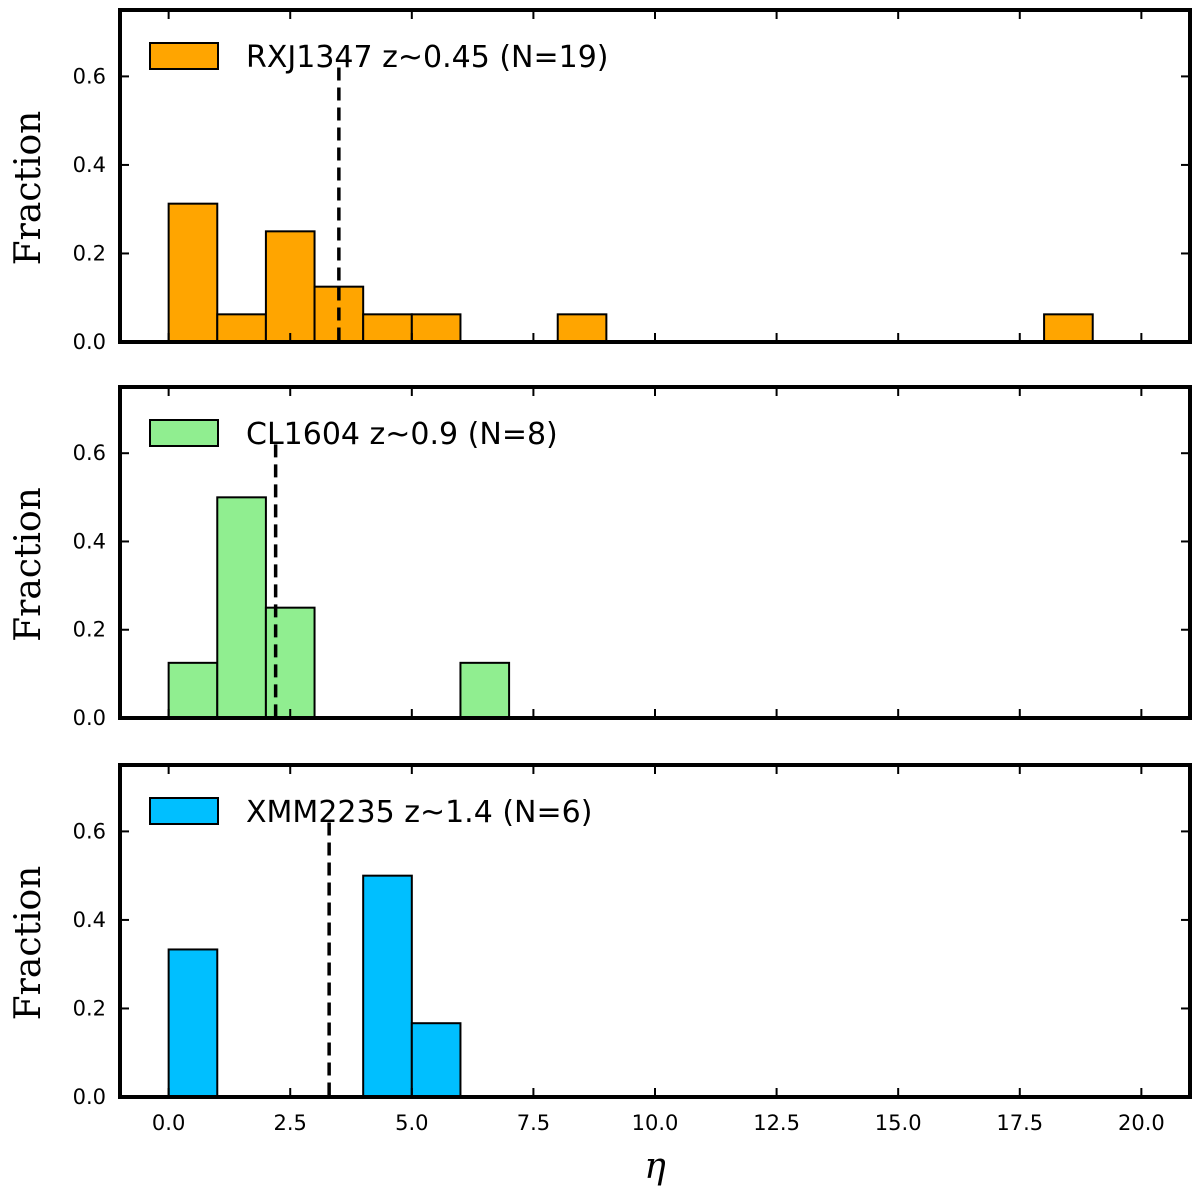 This screenshot has height=1196, width=1200. What do you see at coordinates (533, 1123) in the screenshot?
I see `x-tick-label: 7.5` at bounding box center [533, 1123].